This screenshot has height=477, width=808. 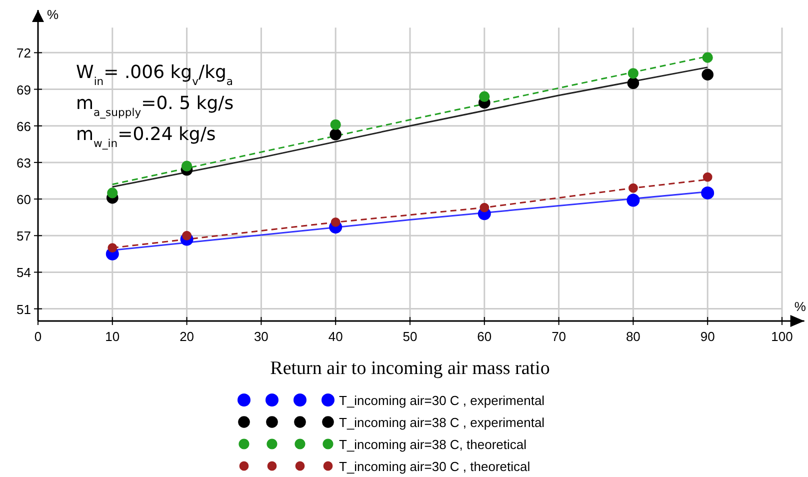 What do you see at coordinates (23, 162) in the screenshot?
I see `y-tick-label: 63` at bounding box center [23, 162].